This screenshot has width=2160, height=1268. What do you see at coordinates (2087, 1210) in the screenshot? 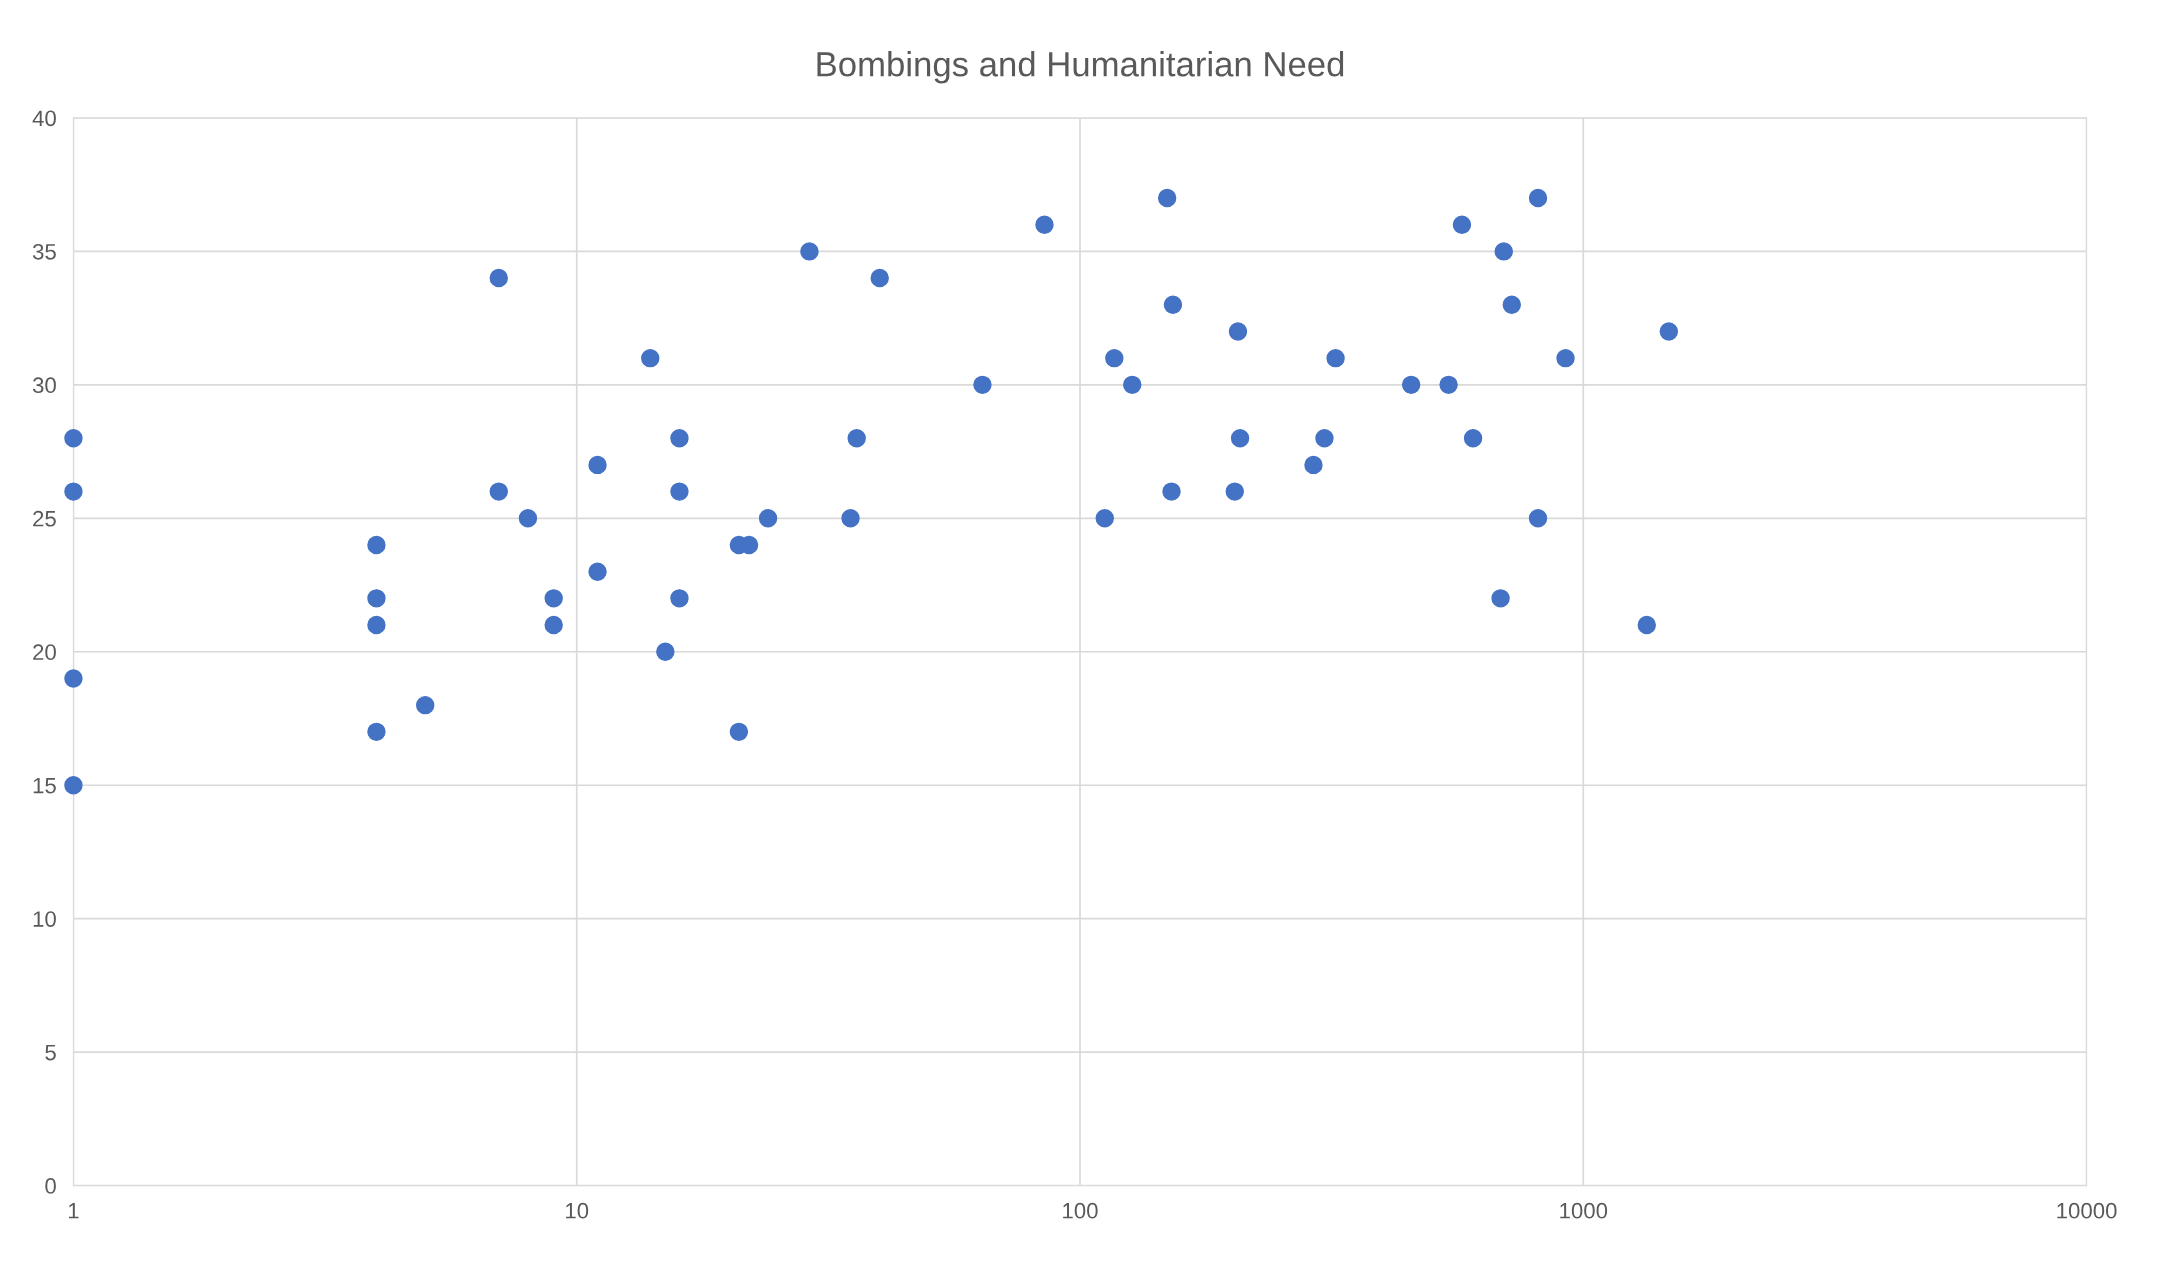
I see `x-tick-label: 10000` at bounding box center [2087, 1210].